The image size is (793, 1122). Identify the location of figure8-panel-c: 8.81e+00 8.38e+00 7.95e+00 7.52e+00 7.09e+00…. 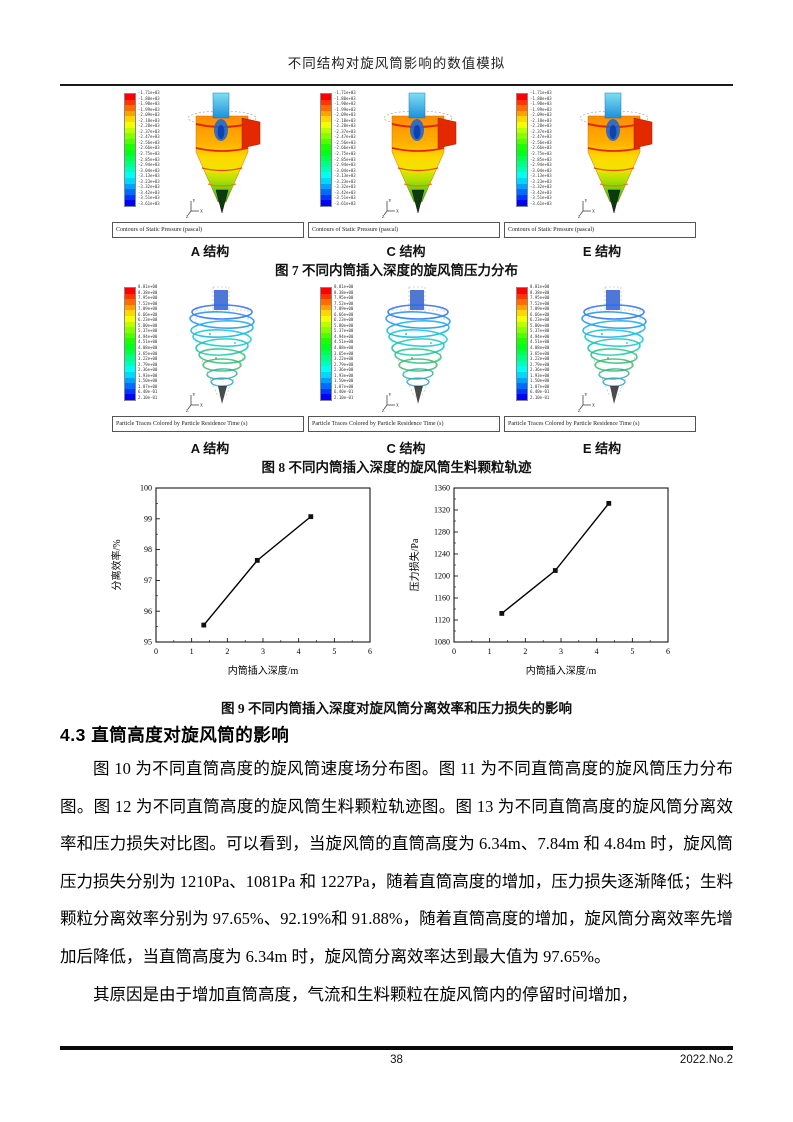
(406, 358).